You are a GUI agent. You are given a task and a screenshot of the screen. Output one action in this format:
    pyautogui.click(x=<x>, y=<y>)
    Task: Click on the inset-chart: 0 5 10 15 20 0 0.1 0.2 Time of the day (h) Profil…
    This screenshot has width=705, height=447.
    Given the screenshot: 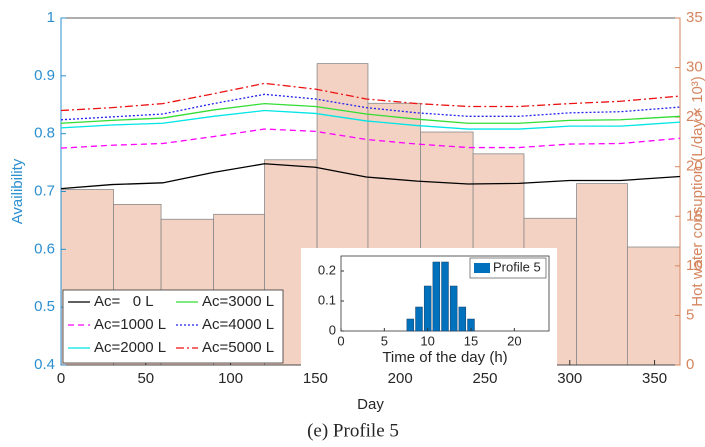 What is the action you would take?
    pyautogui.click(x=429, y=307)
    